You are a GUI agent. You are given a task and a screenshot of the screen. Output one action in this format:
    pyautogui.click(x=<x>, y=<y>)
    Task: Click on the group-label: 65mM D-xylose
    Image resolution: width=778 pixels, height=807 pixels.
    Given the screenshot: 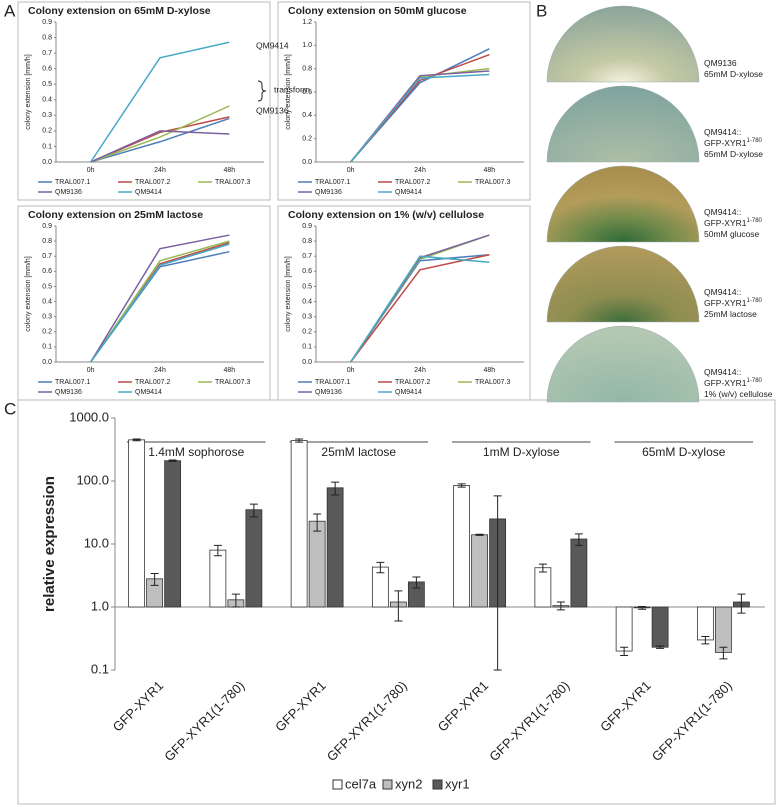 What is the action you would take?
    pyautogui.click(x=684, y=452)
    